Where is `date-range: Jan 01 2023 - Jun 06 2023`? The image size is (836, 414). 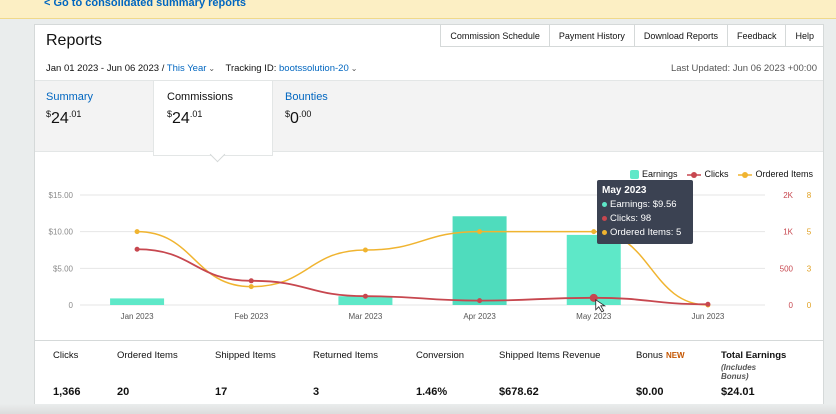 date-range: Jan 01 2023 - Jun 06 2023 is located at coordinates (103, 68).